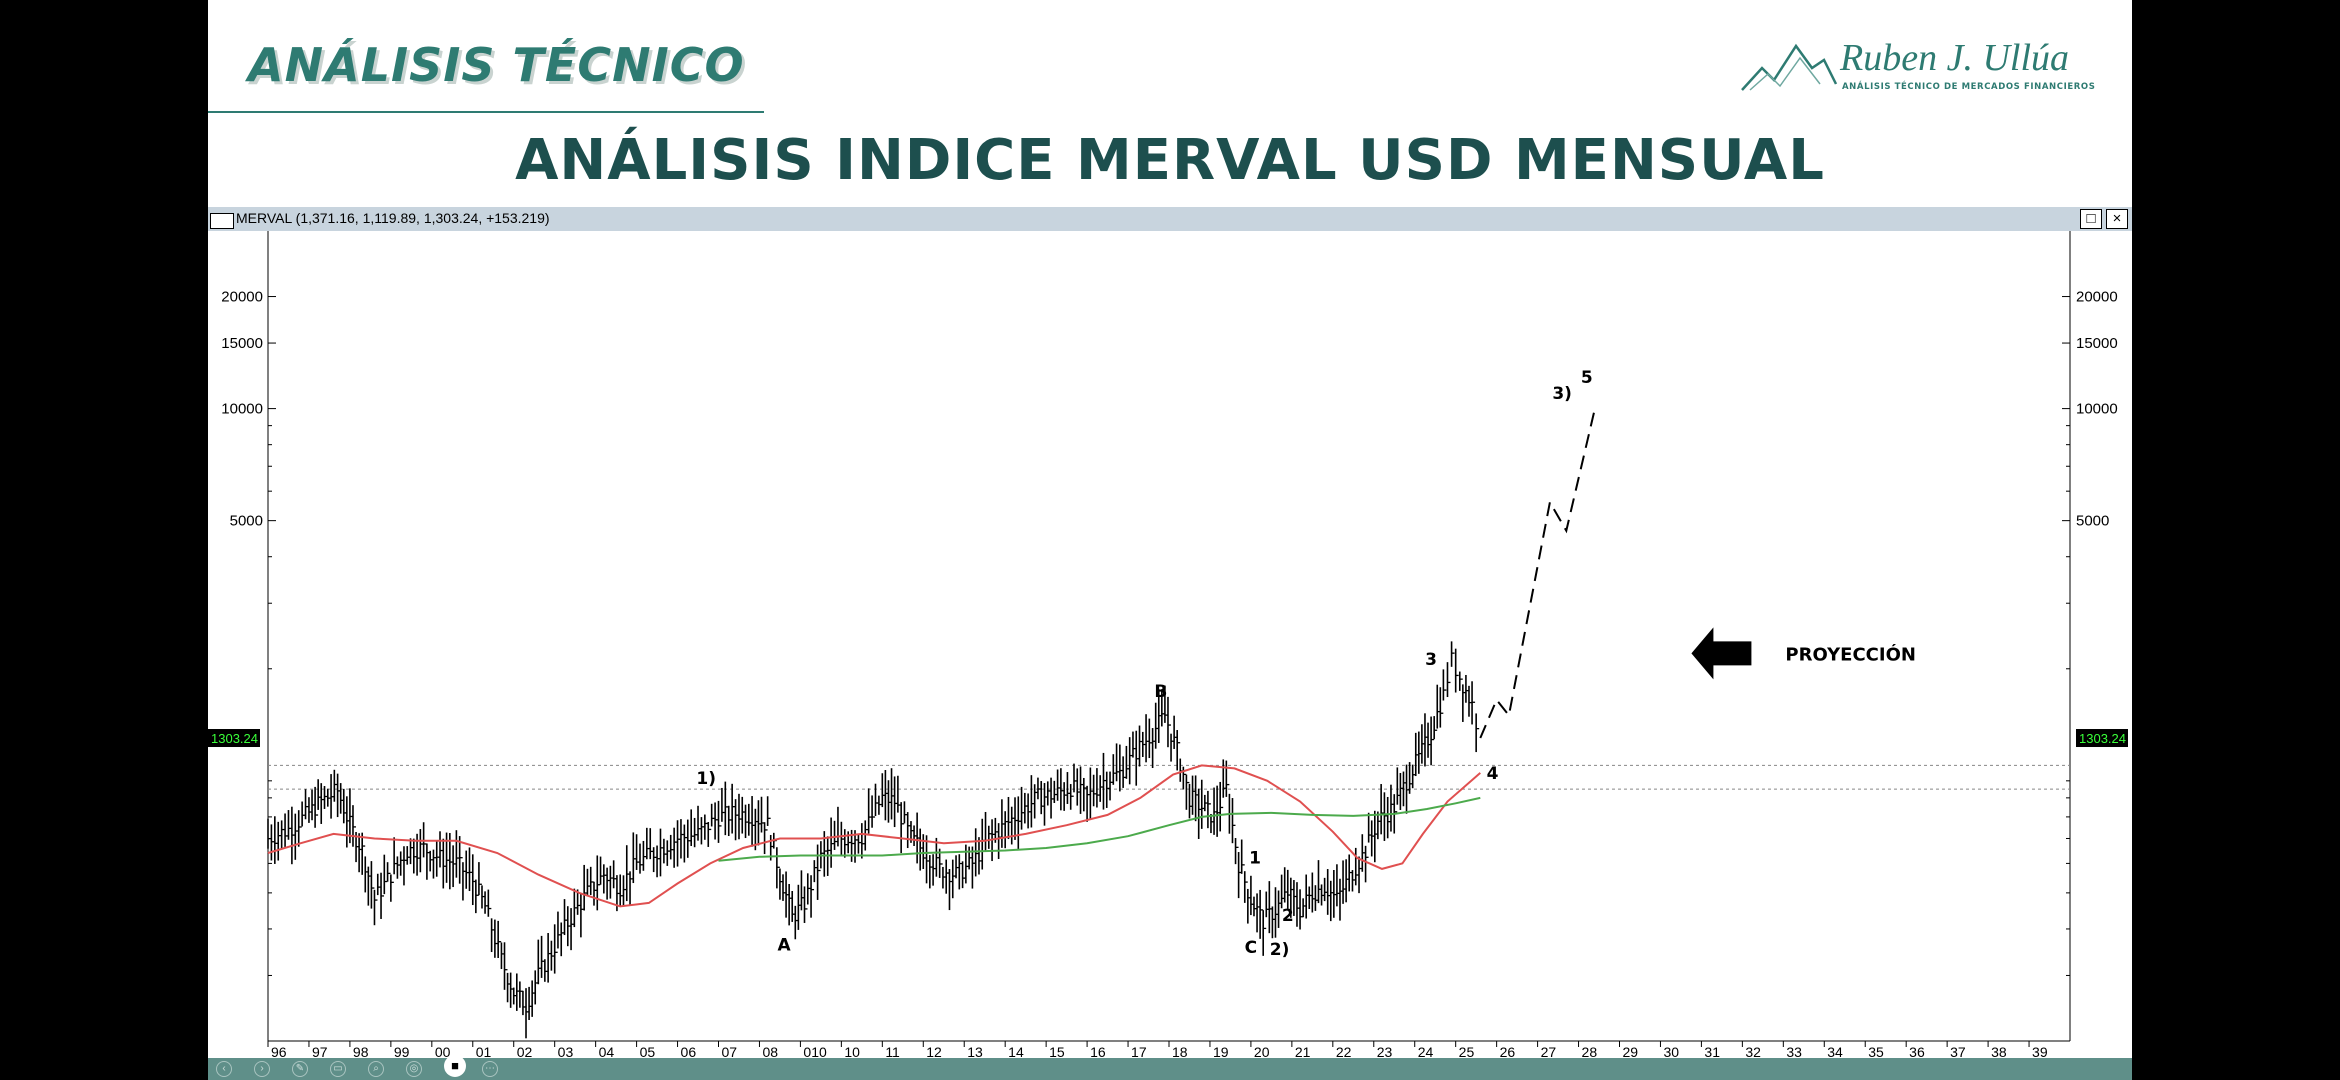 The height and width of the screenshot is (1080, 2340). I want to click on x-tick-label: 32, so click(1753, 1051).